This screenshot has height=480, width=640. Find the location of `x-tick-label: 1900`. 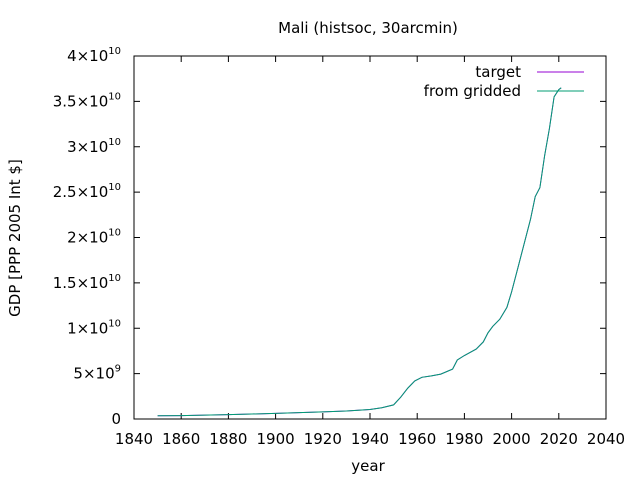

x-tick-label: 1900 is located at coordinates (276, 439).